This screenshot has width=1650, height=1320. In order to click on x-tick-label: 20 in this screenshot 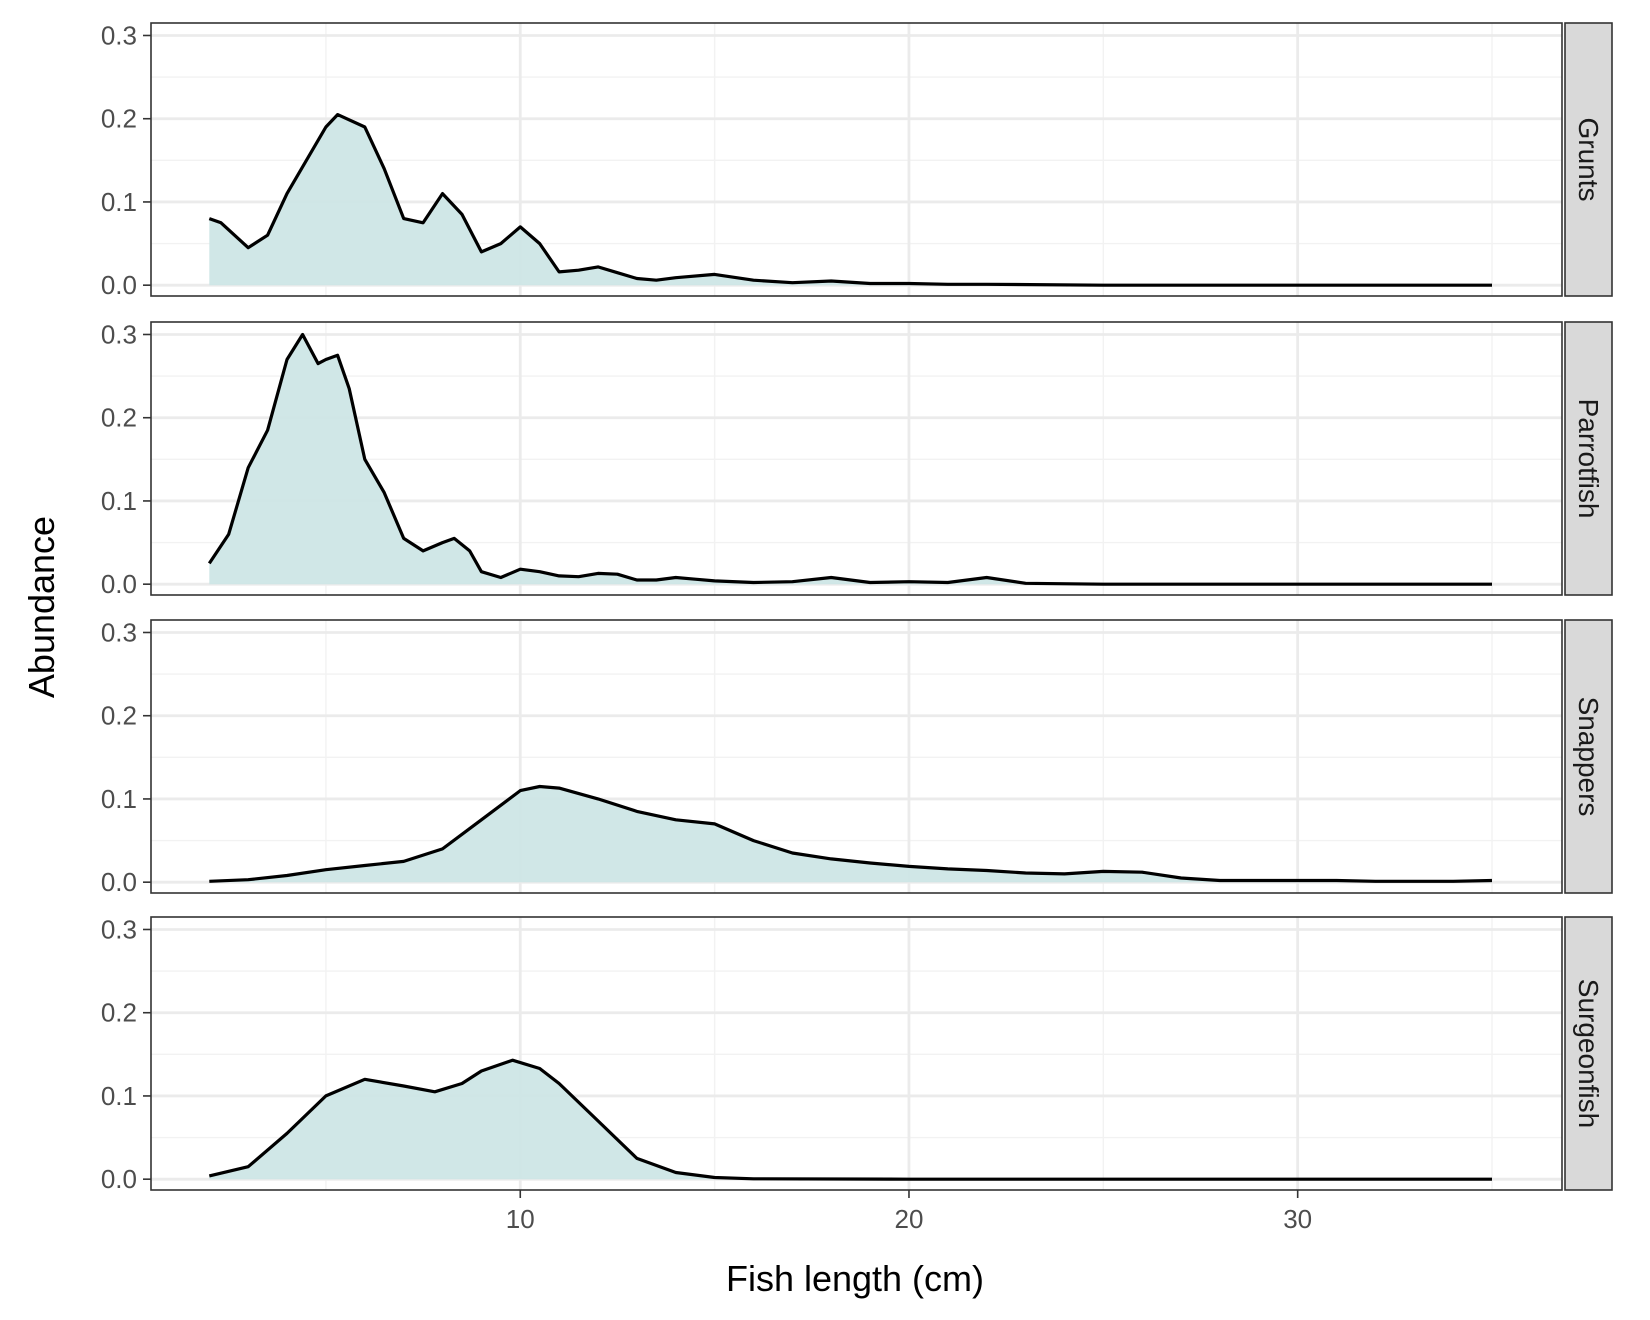, I will do `click(909, 1219)`.